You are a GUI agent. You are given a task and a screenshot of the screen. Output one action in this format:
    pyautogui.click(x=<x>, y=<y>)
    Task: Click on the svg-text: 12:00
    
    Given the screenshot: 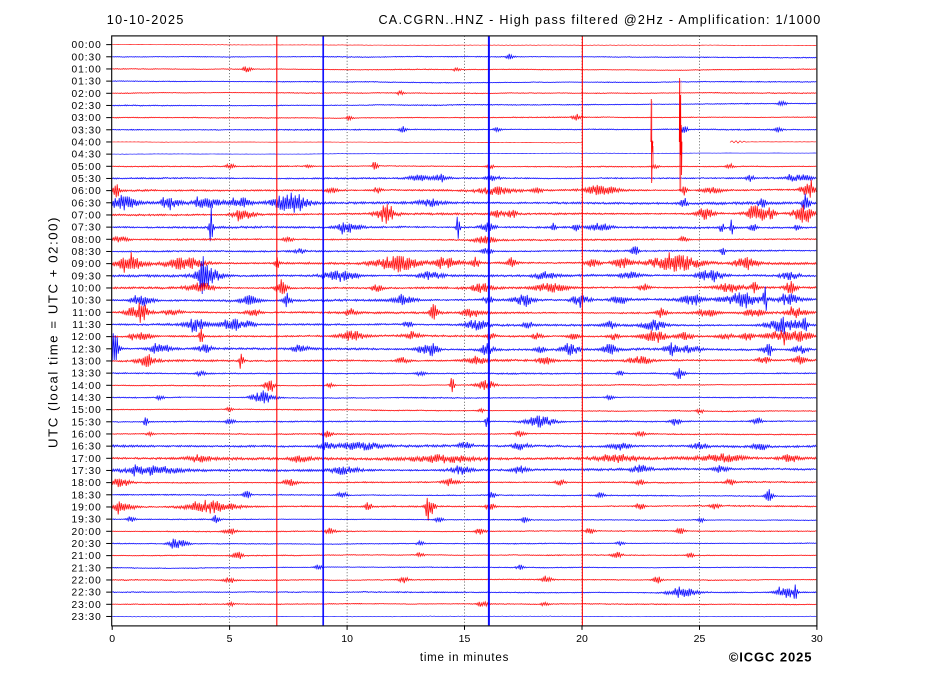 What is the action you would take?
    pyautogui.click(x=87, y=337)
    